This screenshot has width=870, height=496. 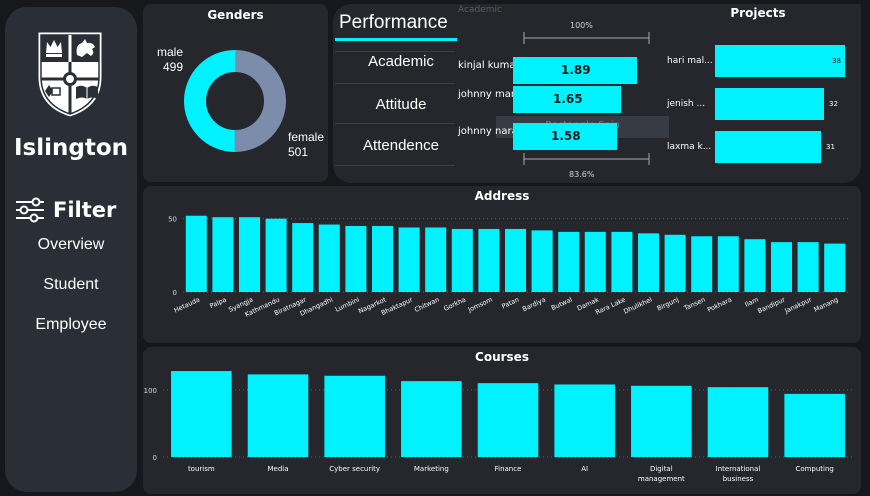 What do you see at coordinates (582, 174) in the screenshot?
I see `range-bottom-label: 83.6%` at bounding box center [582, 174].